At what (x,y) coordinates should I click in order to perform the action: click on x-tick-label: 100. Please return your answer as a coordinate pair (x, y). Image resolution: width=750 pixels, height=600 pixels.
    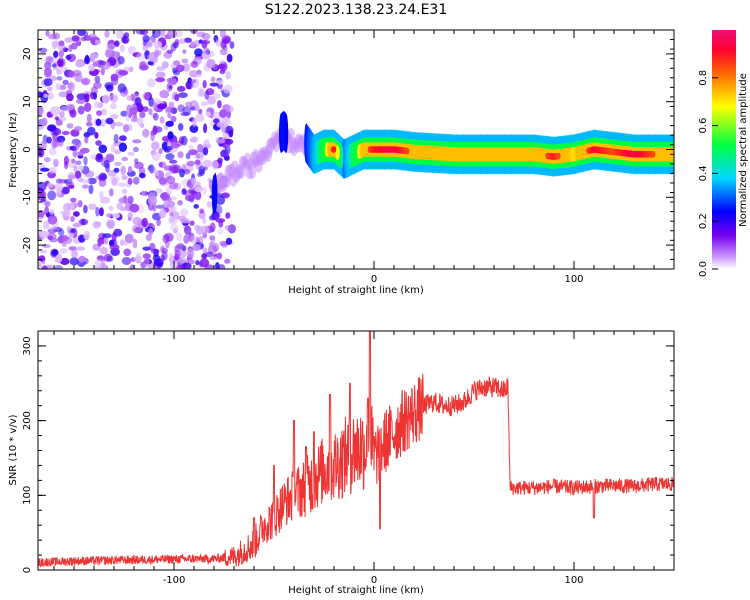
    Looking at the image, I should click on (573, 279).